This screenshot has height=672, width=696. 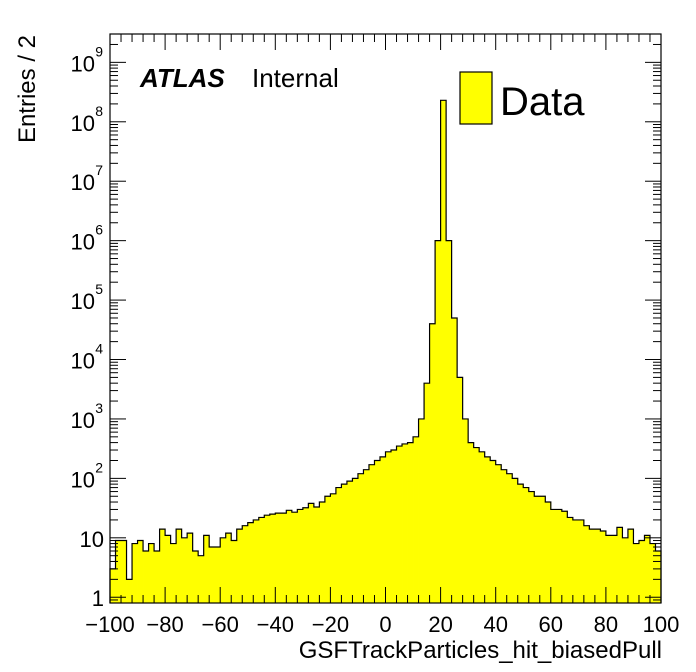 What do you see at coordinates (99, 289) in the screenshot?
I see `y-tick-exponent: 5` at bounding box center [99, 289].